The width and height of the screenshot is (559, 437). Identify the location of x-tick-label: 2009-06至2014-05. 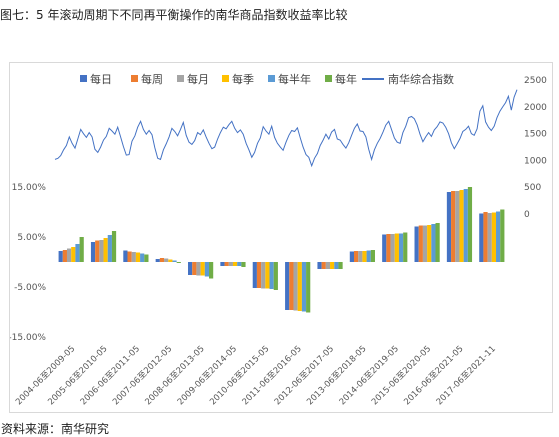
(207, 375).